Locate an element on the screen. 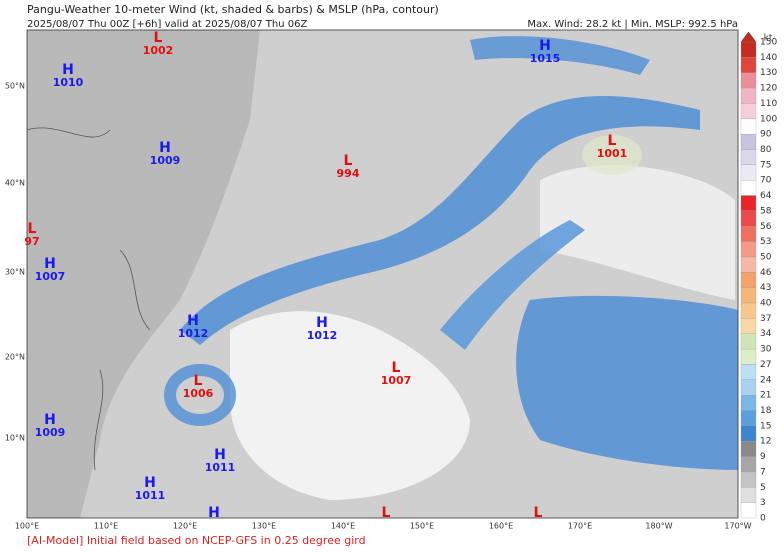 This screenshot has height=552, width=784. longitude-label: 170°W is located at coordinates (737, 526).